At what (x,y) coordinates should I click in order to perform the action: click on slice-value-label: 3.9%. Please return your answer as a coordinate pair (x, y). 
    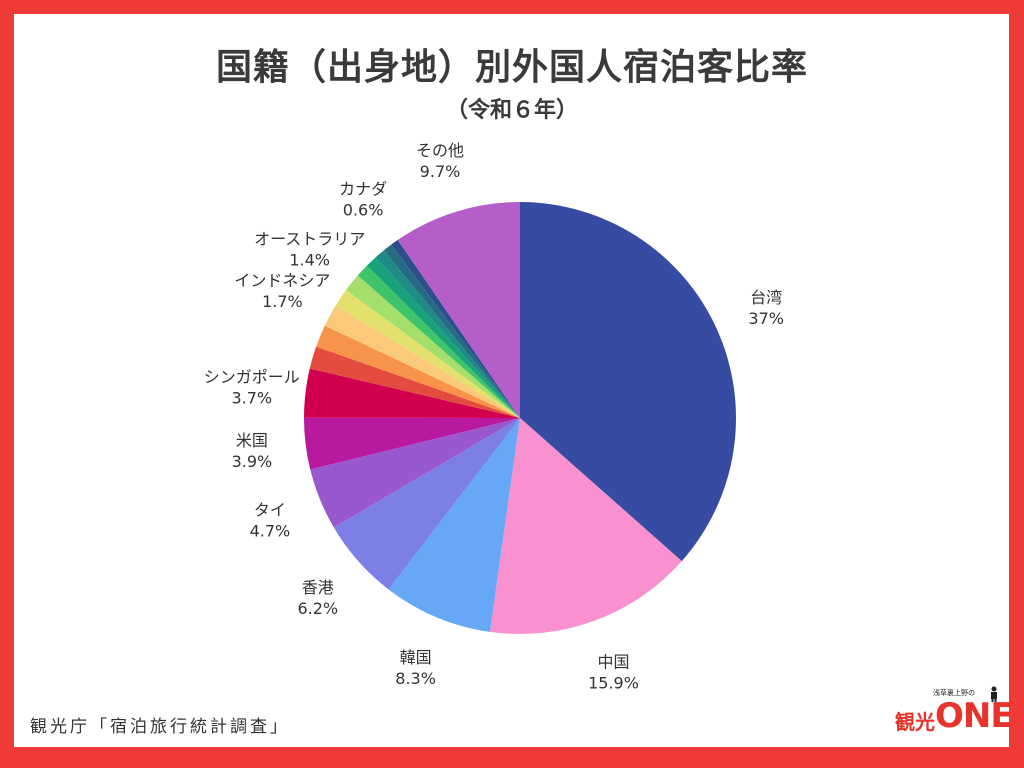
    Looking at the image, I should click on (252, 461).